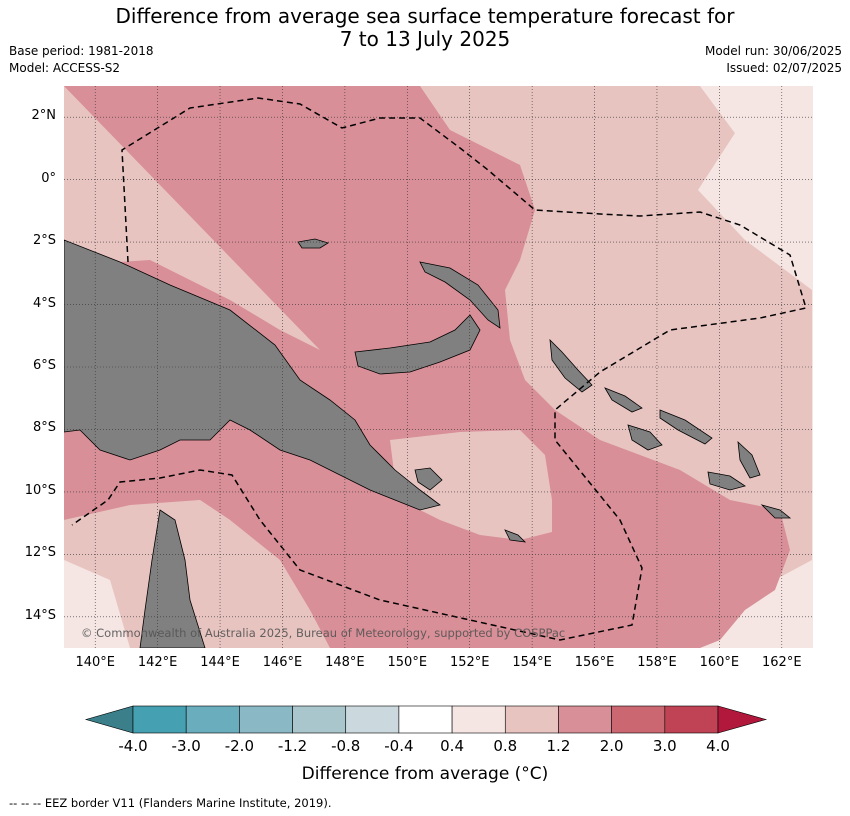  Describe the element at coordinates (97, 604) in the screenshot. I see `anomaly-band-0.4-0.8-corner` at that location.